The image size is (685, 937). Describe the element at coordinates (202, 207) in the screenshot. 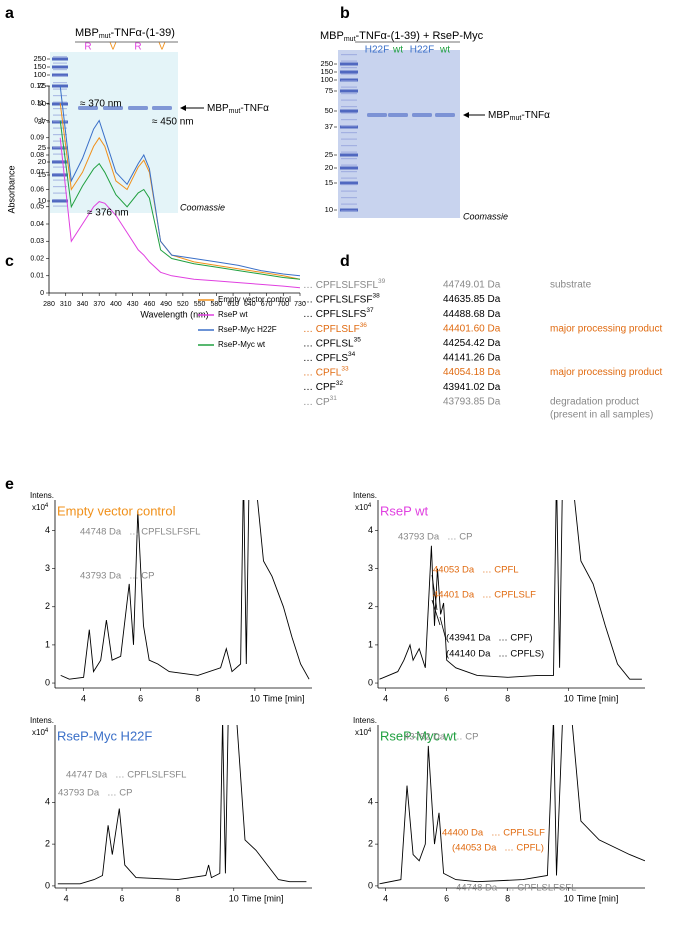

I see `stain-label: Coomassie` at that location.